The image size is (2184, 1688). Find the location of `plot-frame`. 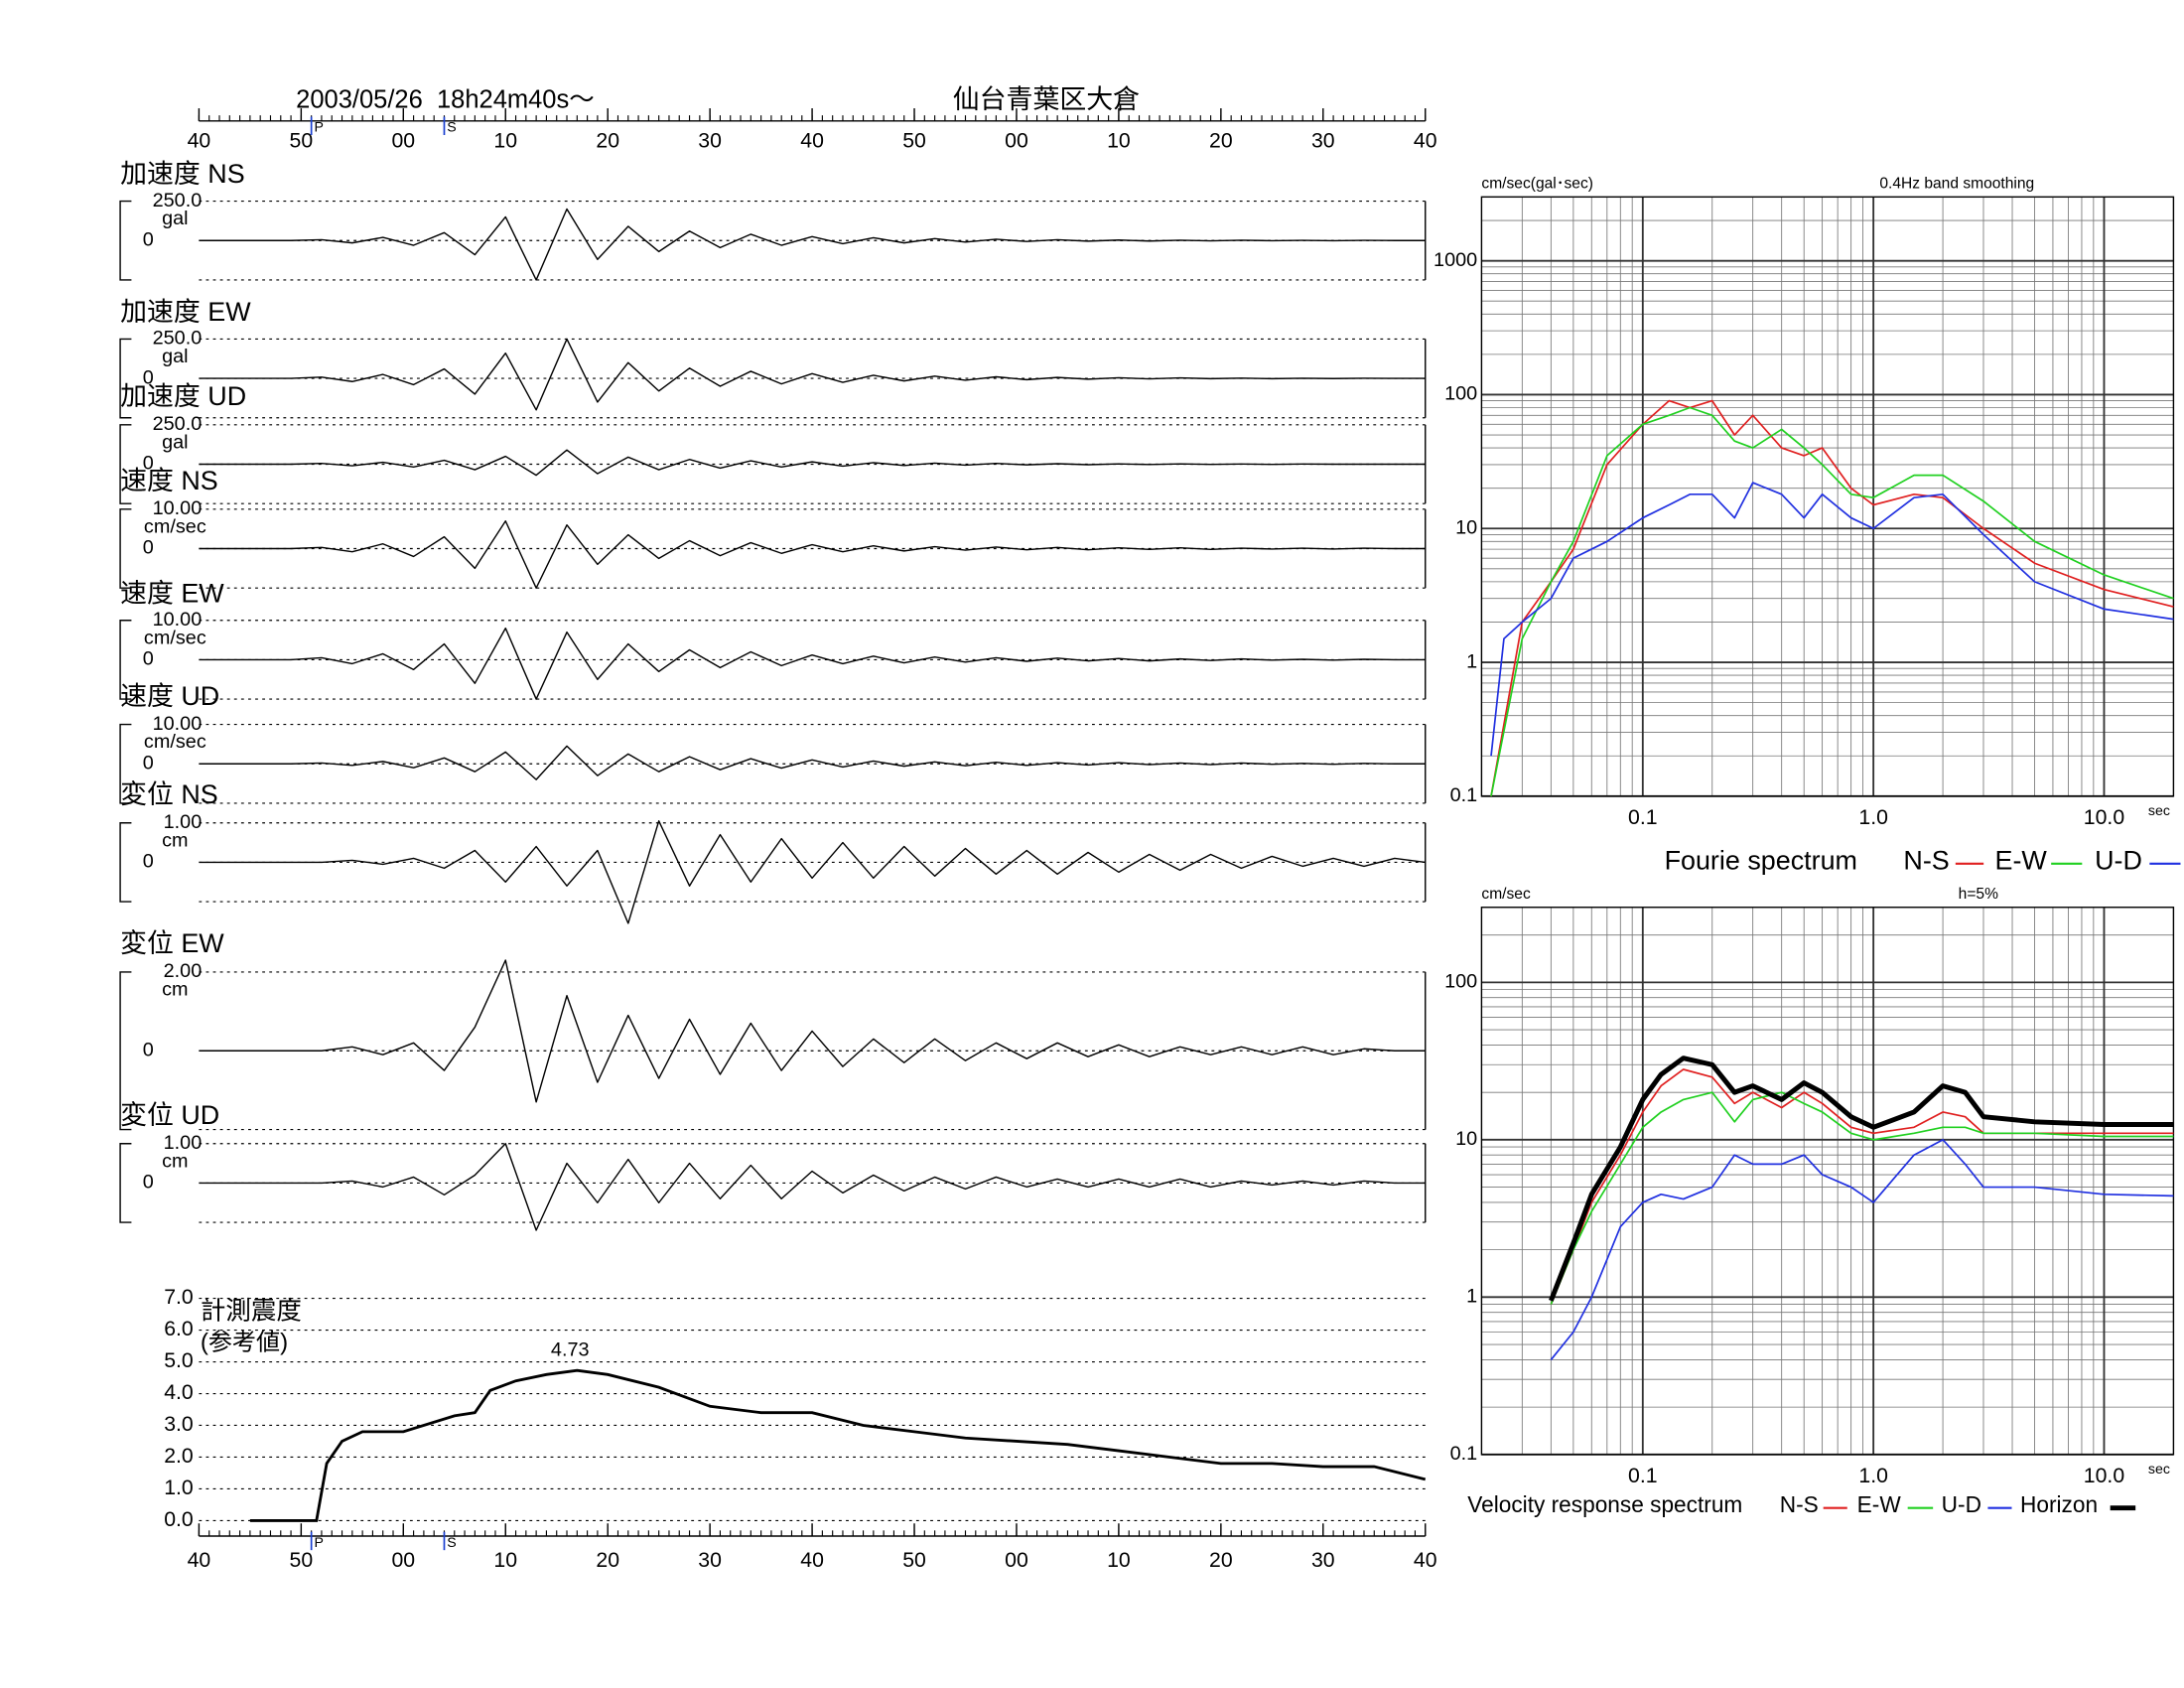

plot-frame is located at coordinates (1827, 496).